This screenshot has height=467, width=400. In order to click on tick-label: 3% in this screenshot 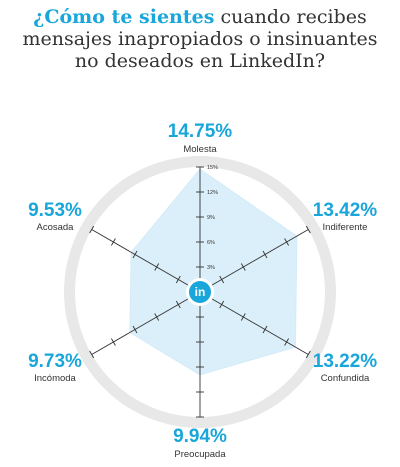, I will do `click(211, 268)`.